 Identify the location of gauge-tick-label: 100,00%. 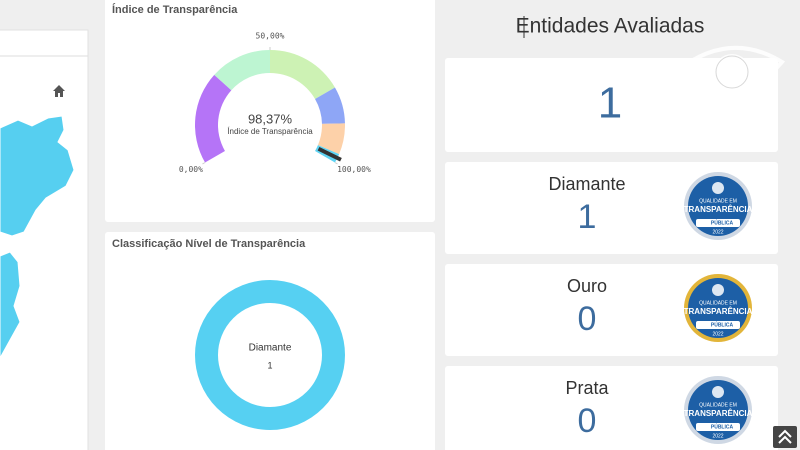
(354, 169).